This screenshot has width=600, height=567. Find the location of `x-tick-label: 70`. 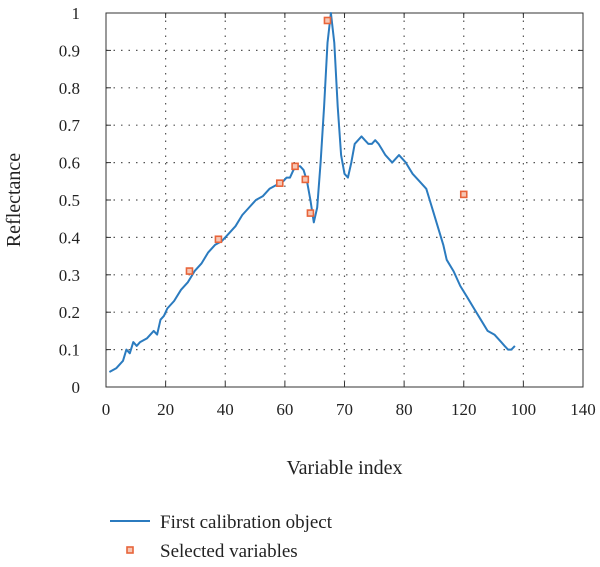

x-tick-label: 70 is located at coordinates (344, 409).